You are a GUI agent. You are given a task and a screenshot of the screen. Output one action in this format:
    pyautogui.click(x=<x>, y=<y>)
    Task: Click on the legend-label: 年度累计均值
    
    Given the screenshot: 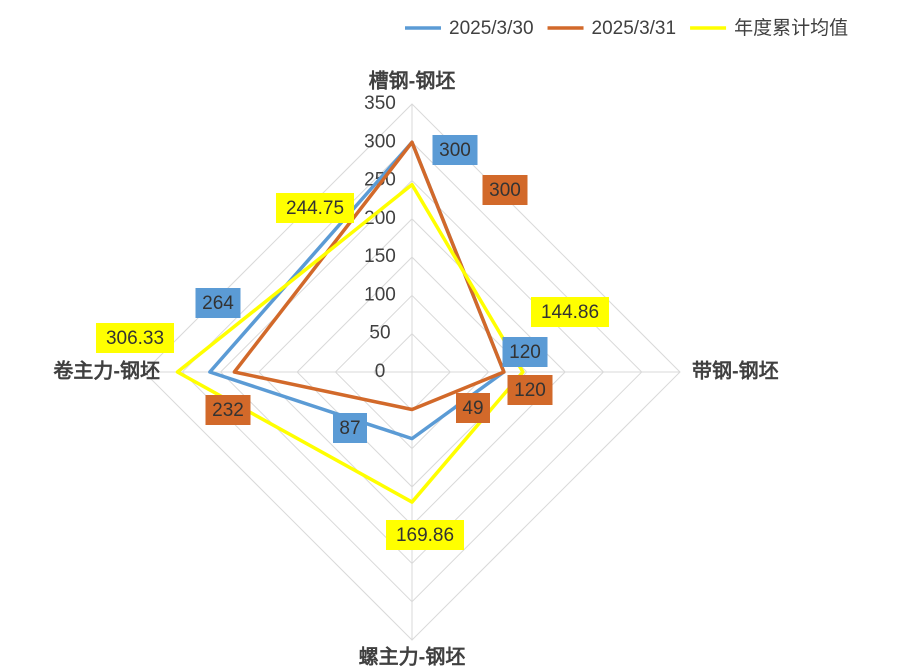 What is the action you would take?
    pyautogui.click(x=791, y=28)
    